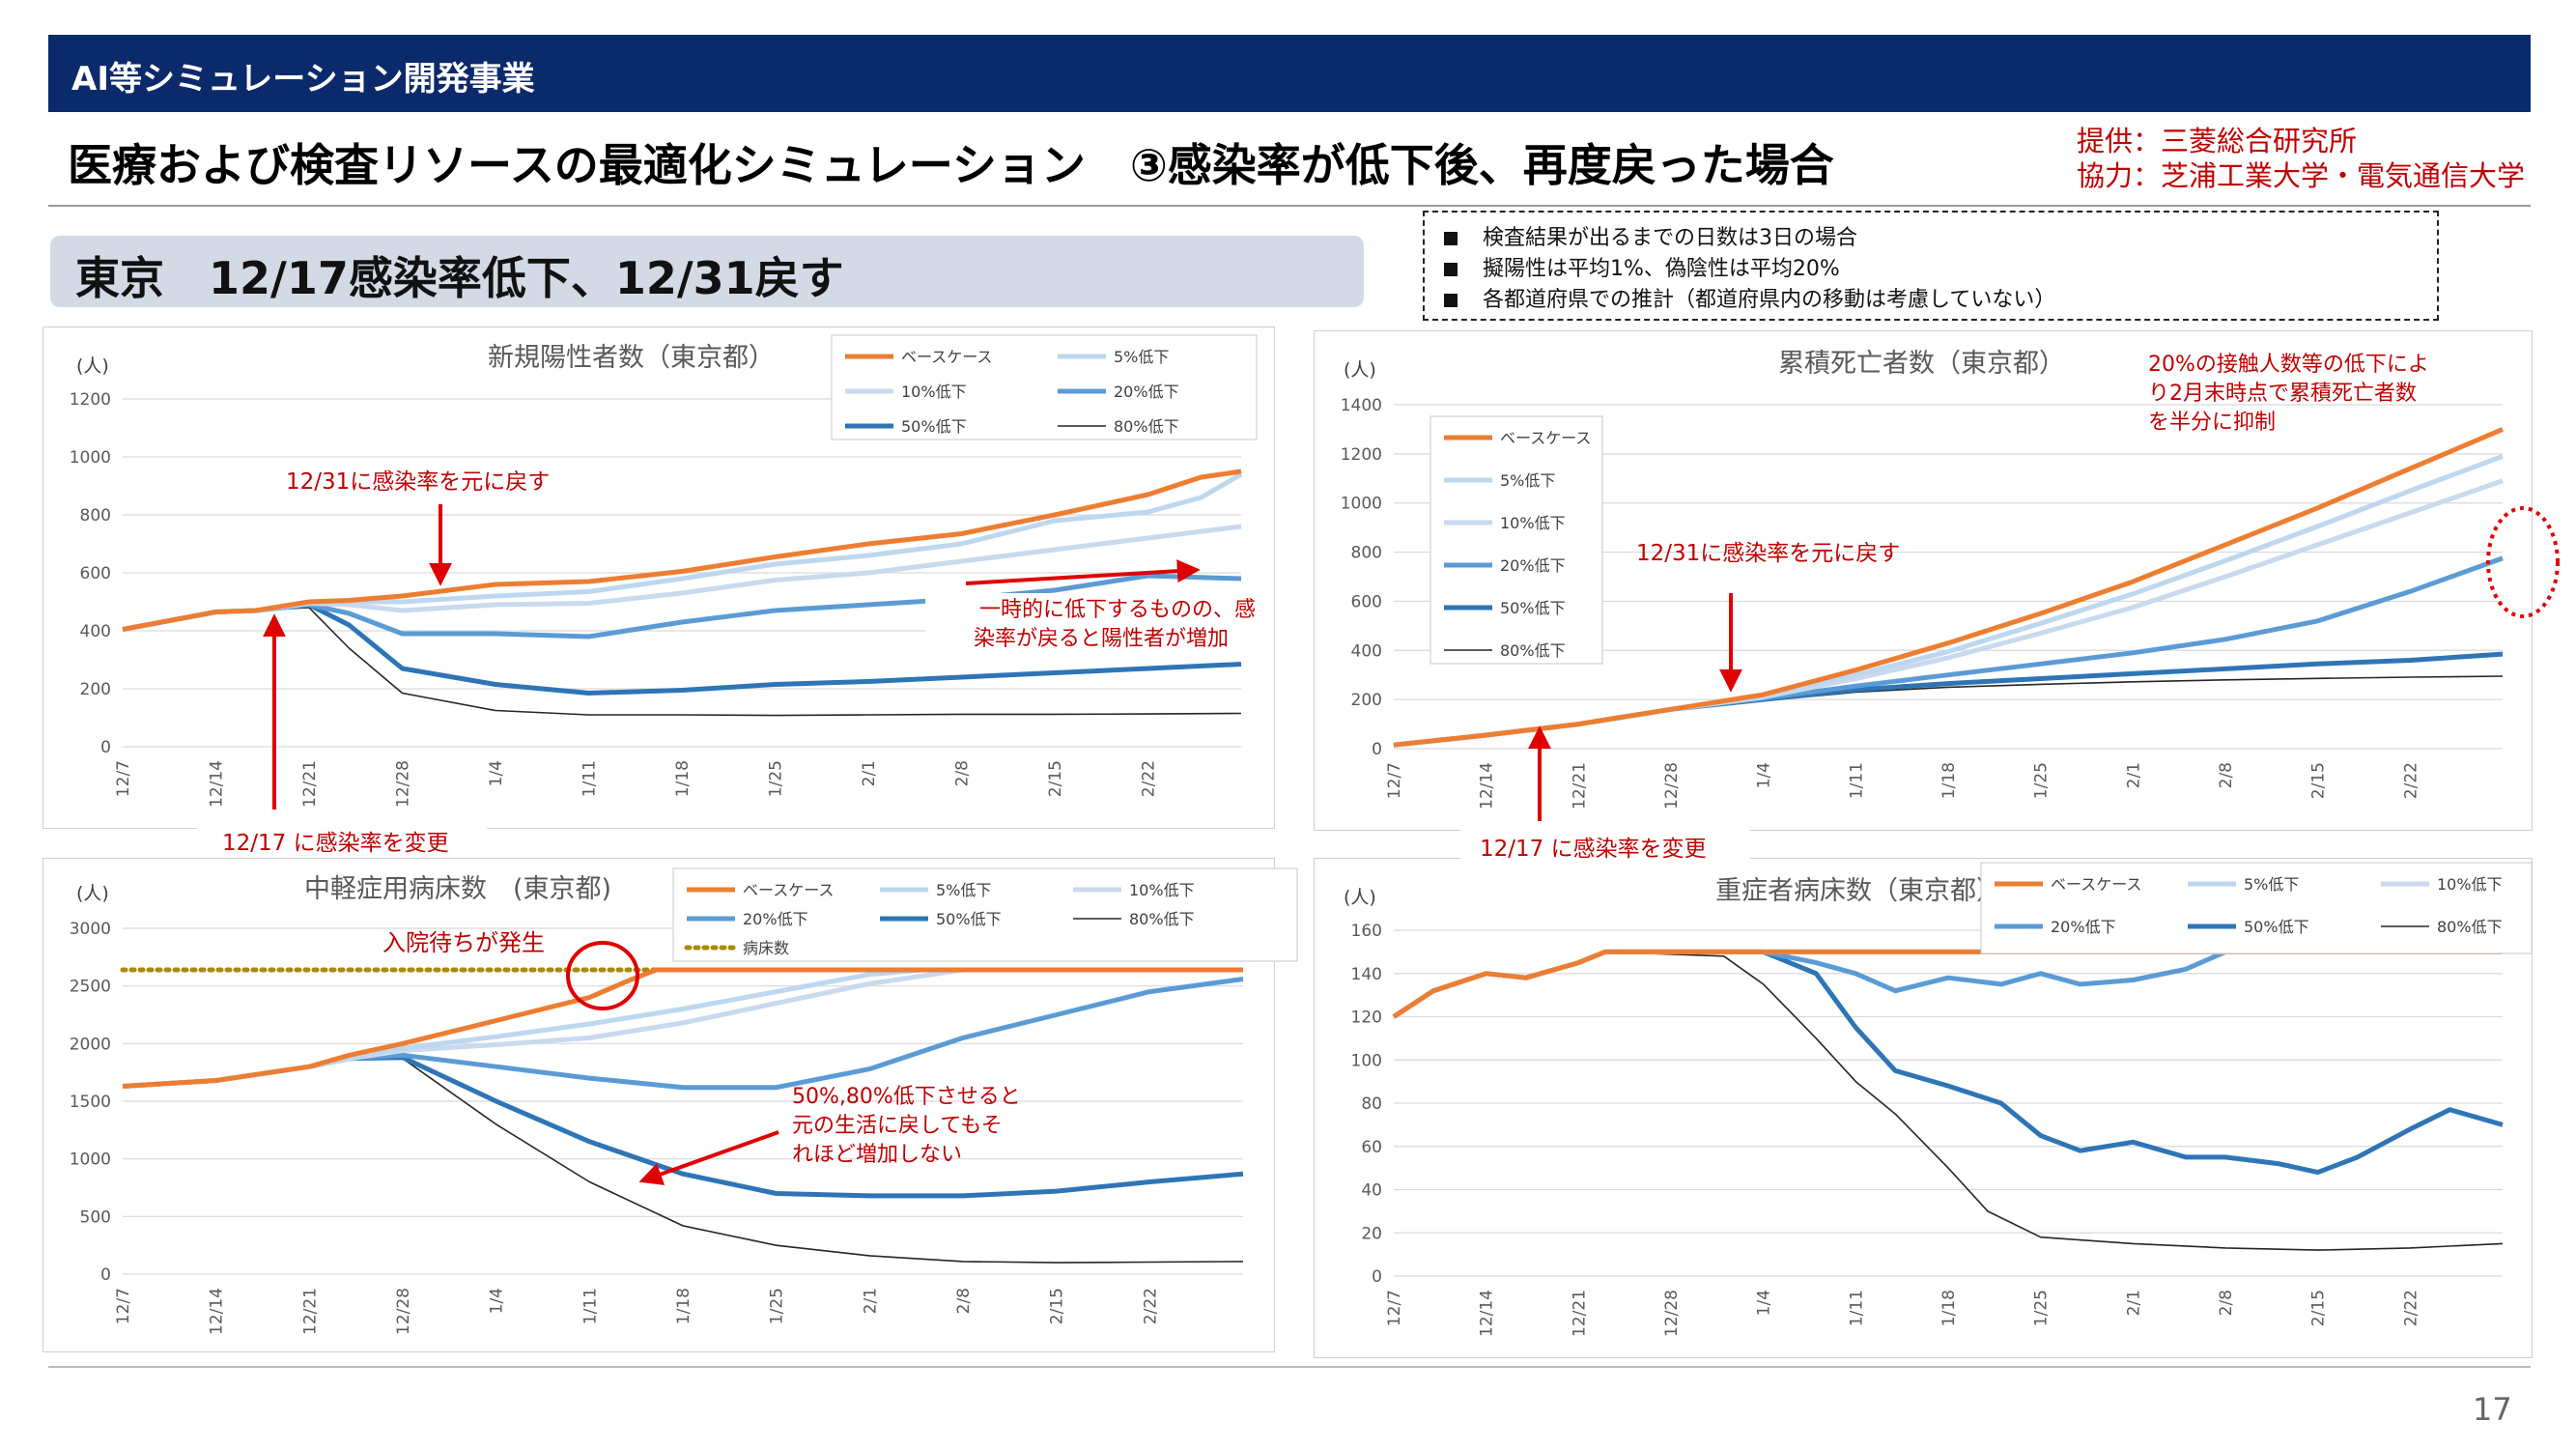  What do you see at coordinates (631, 358) in the screenshot?
I see `chart-title: 新規陽性者数（東京都）` at bounding box center [631, 358].